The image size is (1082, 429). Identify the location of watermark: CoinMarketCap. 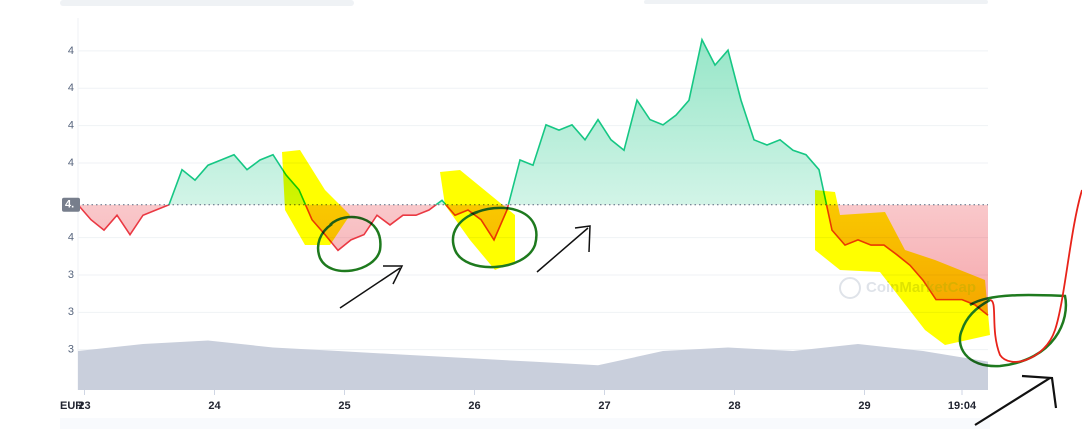
(907, 288).